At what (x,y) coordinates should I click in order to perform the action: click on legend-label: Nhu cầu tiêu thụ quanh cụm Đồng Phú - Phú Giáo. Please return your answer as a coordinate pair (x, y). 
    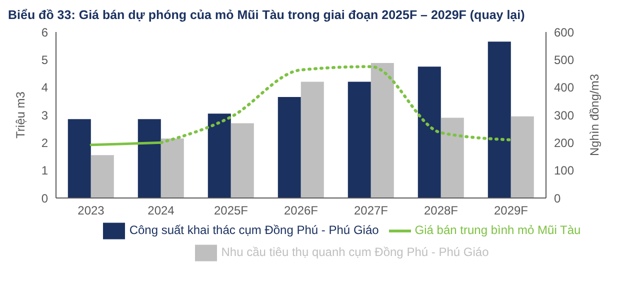
    Looking at the image, I should click on (355, 252).